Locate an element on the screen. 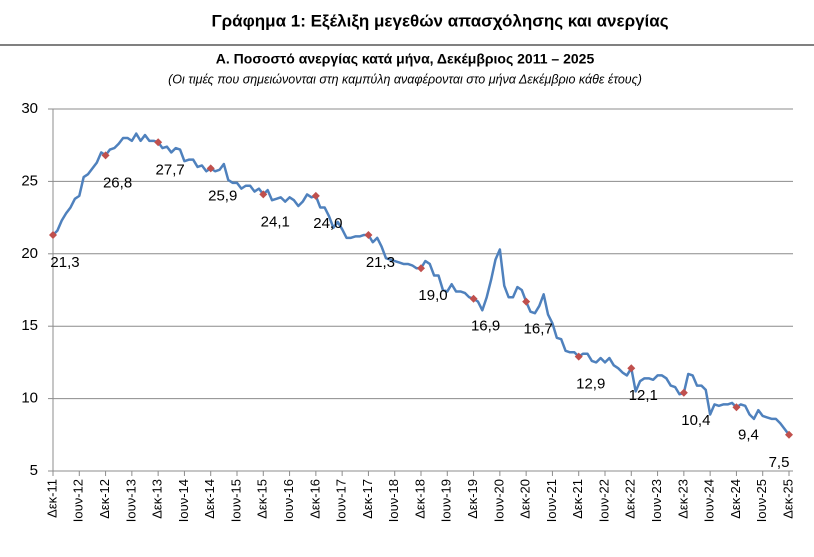 The height and width of the screenshot is (557, 814). x-tick-label: Ιουν-19 is located at coordinates (446, 500).